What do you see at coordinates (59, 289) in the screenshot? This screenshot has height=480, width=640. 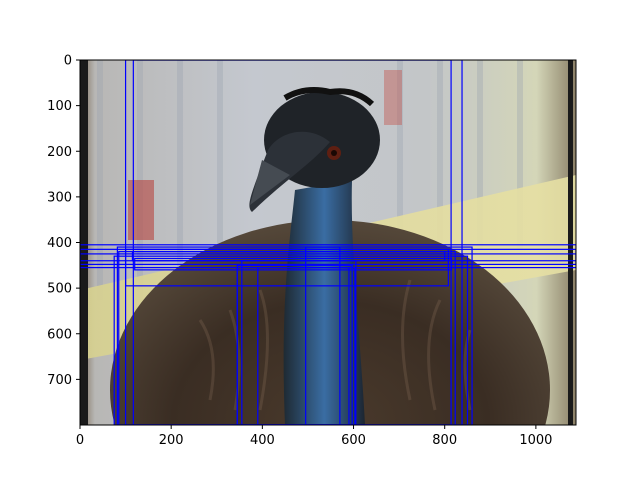 I see `y-tick-label: 500` at bounding box center [59, 289].